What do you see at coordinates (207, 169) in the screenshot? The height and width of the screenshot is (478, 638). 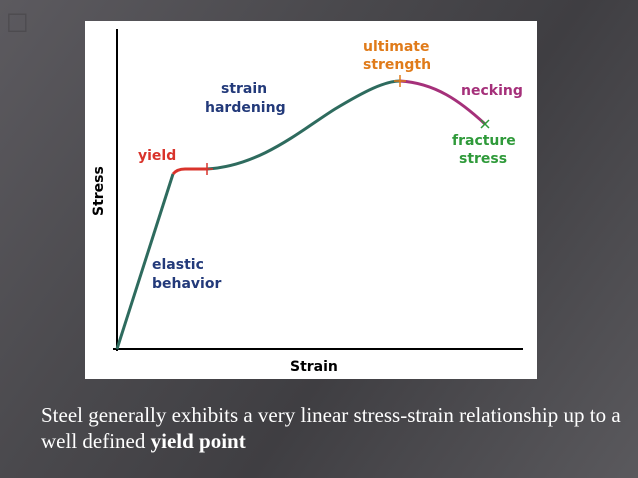 I see `yield-marker` at bounding box center [207, 169].